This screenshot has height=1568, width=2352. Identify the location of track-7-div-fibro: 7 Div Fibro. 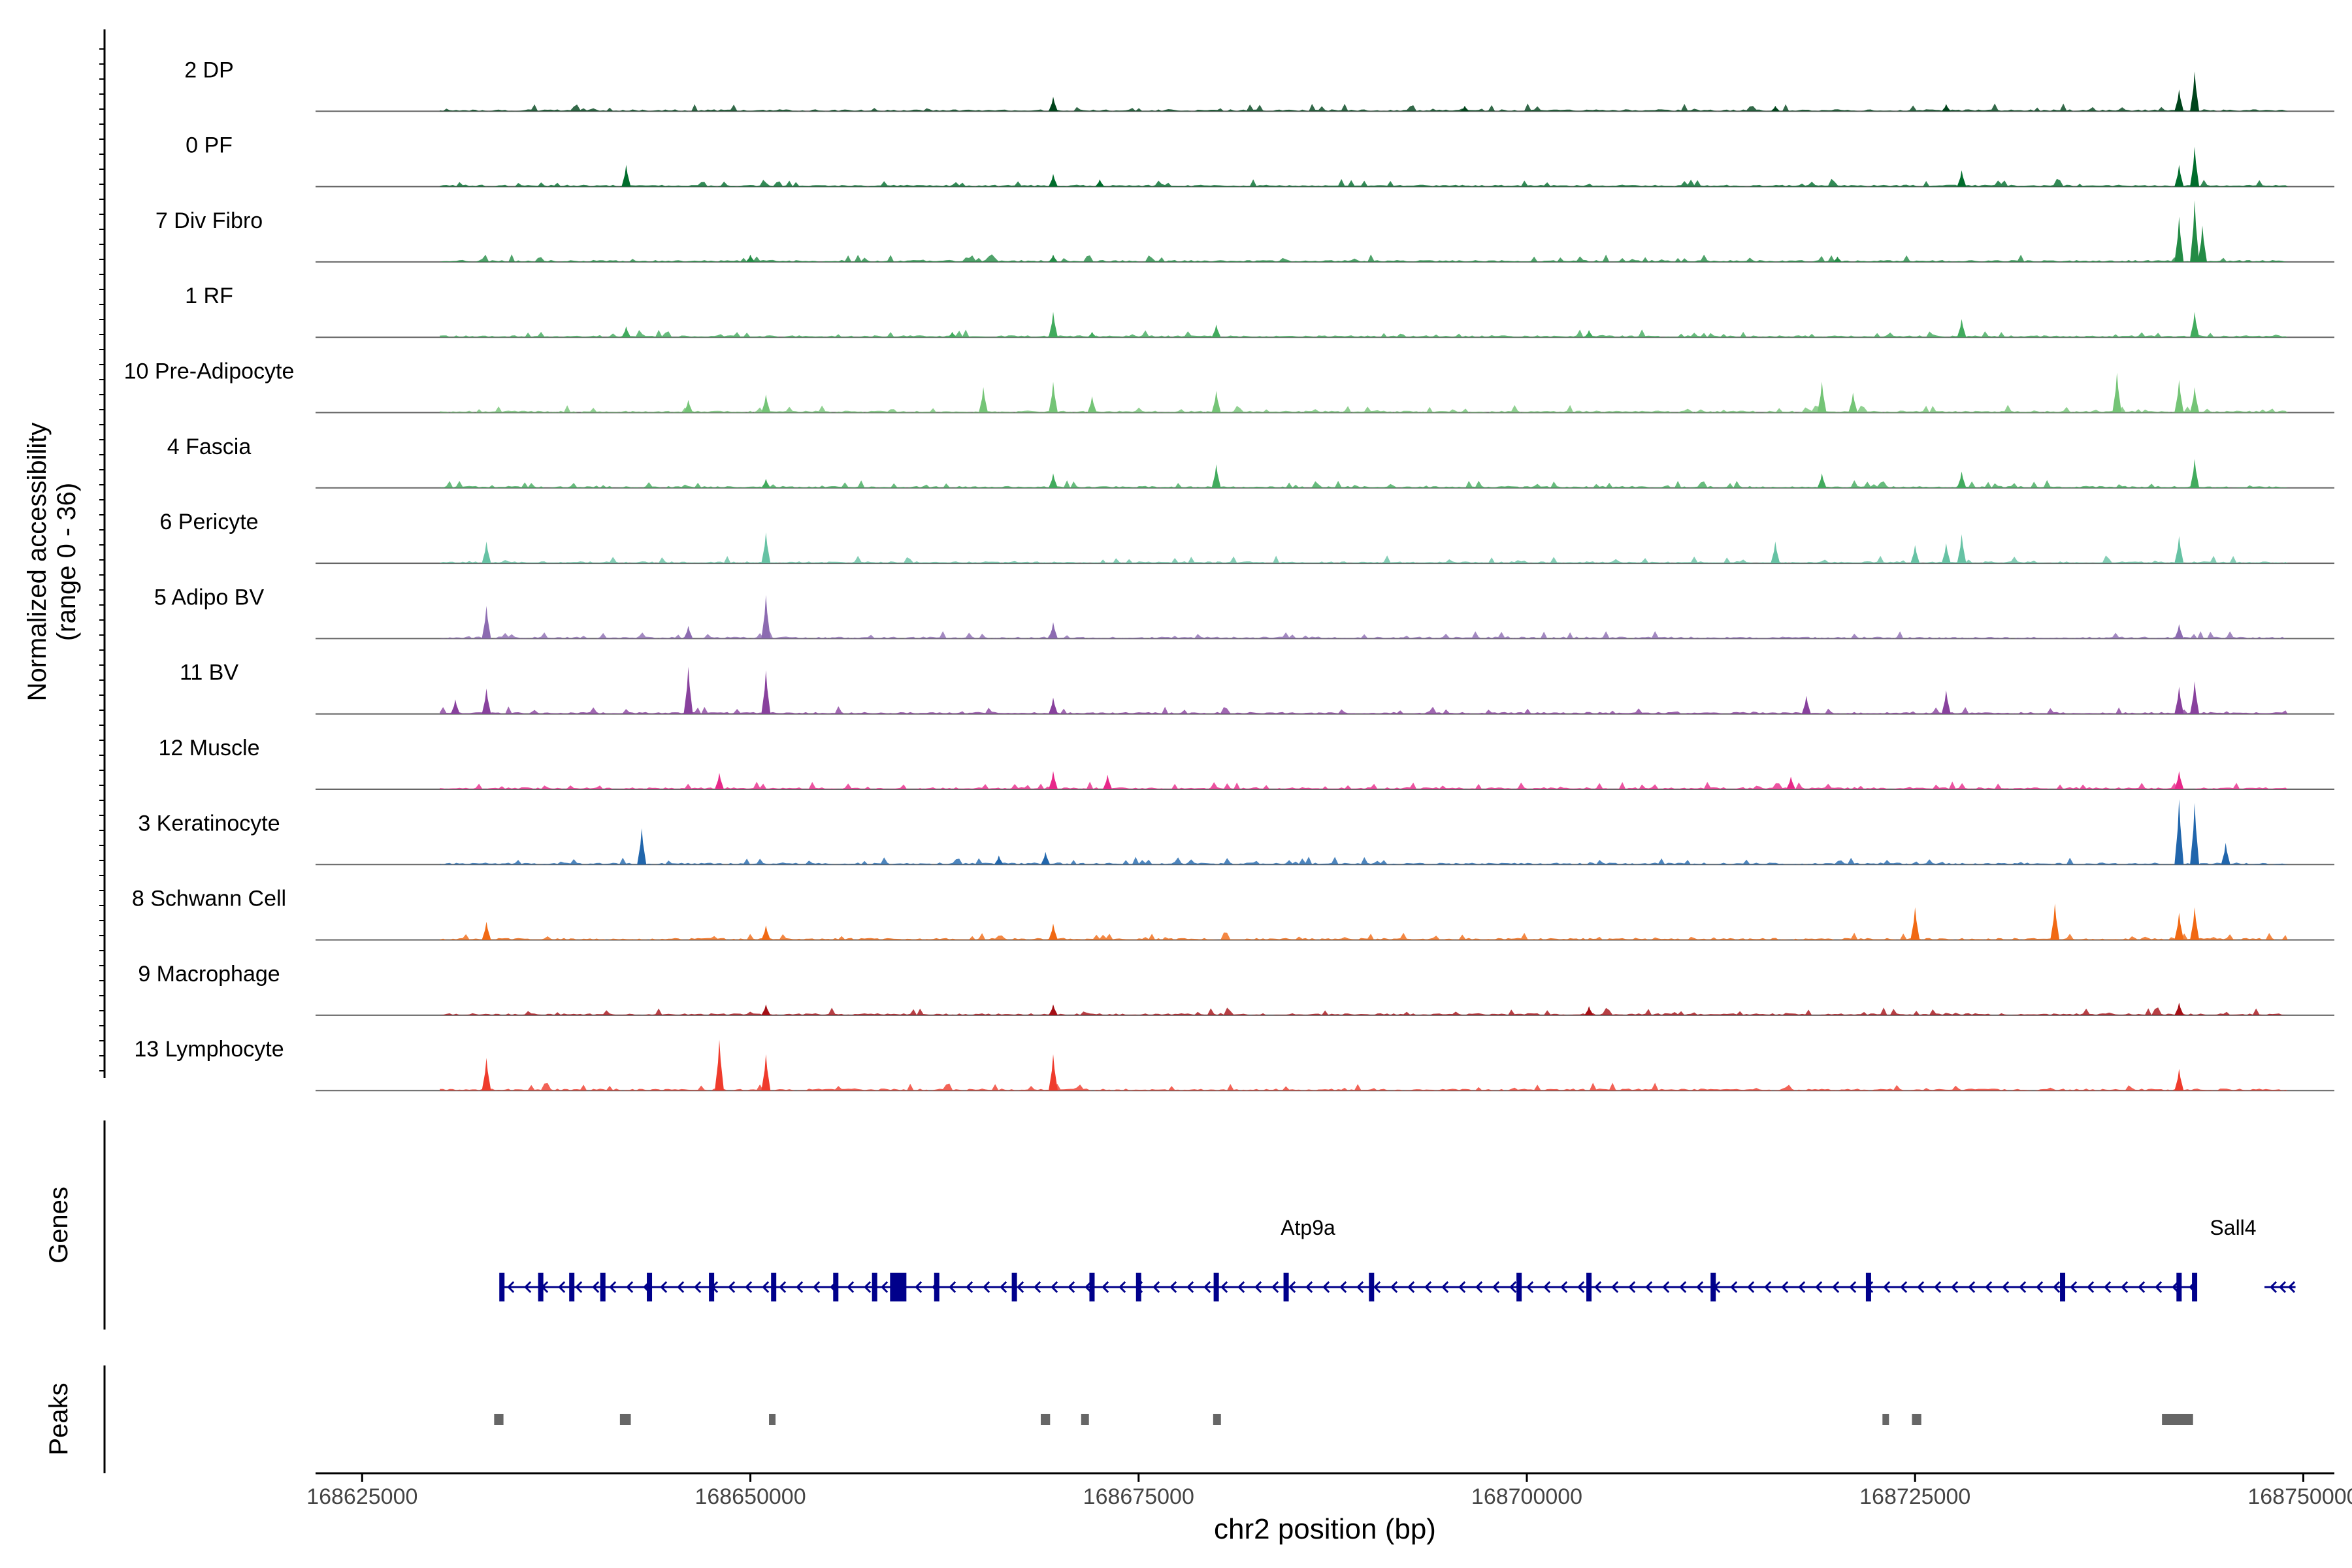
(1244, 231).